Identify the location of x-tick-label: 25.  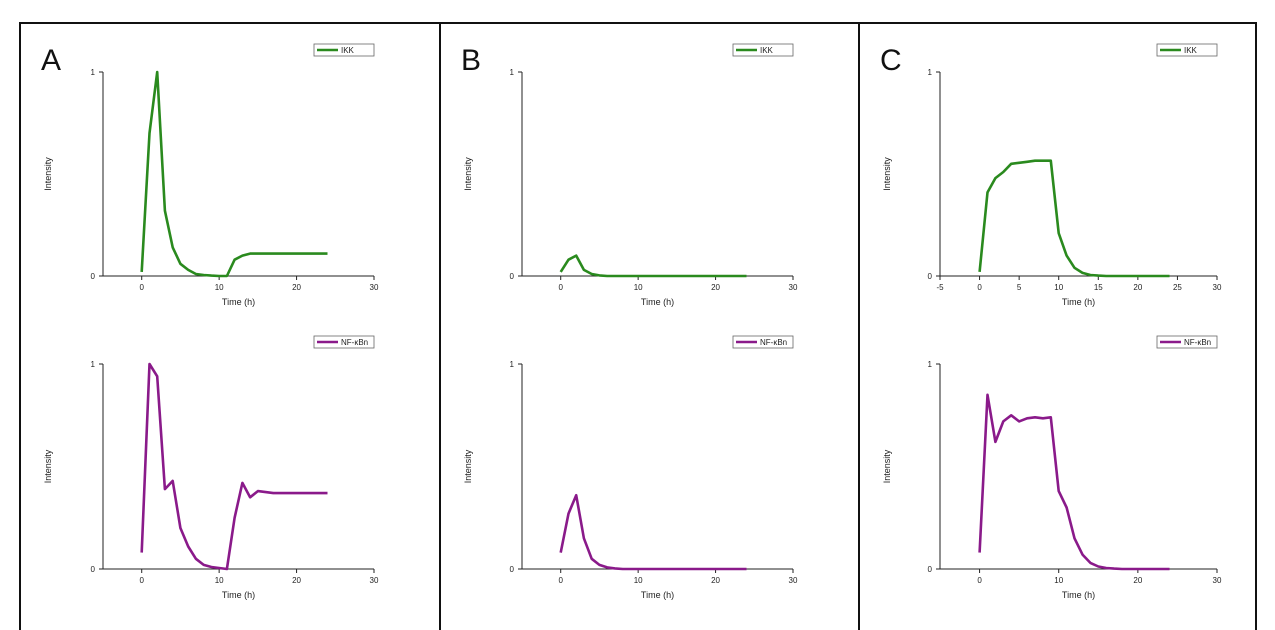
(1177, 287).